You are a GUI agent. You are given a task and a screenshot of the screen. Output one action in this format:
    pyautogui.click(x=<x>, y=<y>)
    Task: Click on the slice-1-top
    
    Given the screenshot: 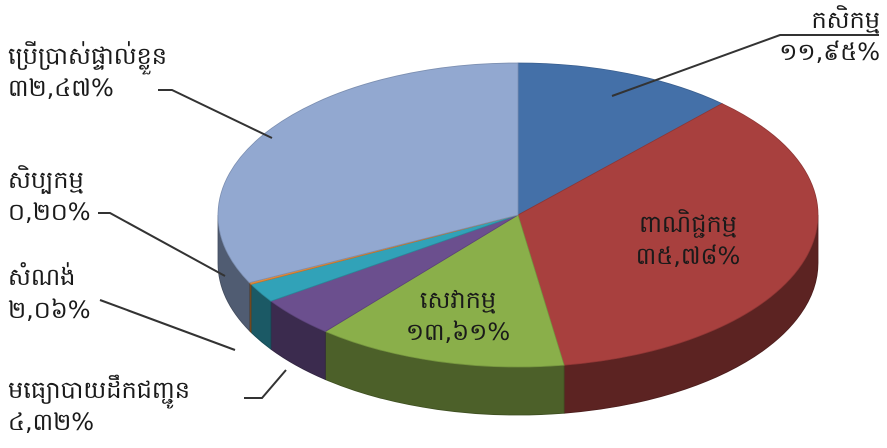 What is the action you would take?
    pyautogui.click(x=620, y=139)
    